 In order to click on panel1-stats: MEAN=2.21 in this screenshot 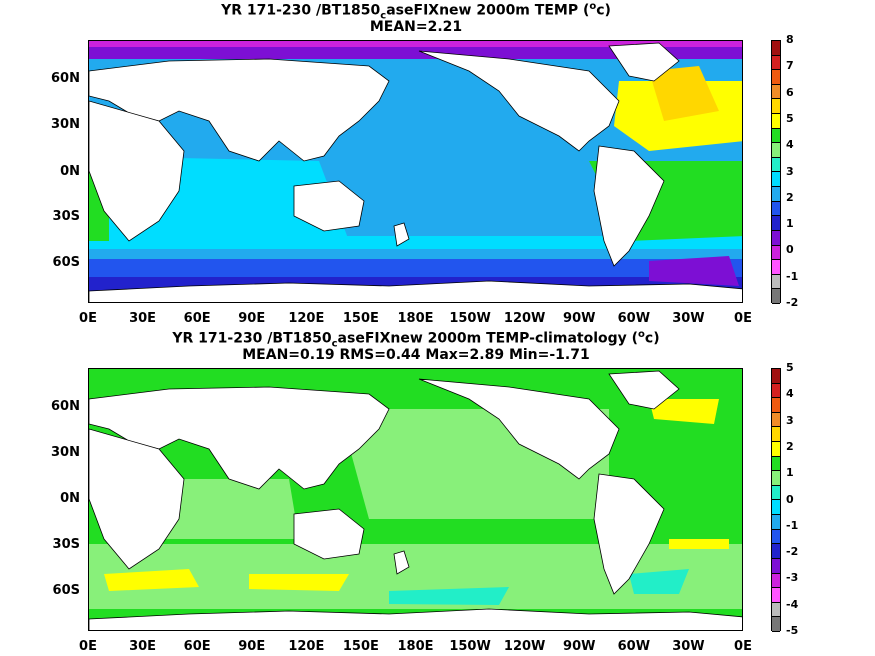, I will do `click(416, 27)`.